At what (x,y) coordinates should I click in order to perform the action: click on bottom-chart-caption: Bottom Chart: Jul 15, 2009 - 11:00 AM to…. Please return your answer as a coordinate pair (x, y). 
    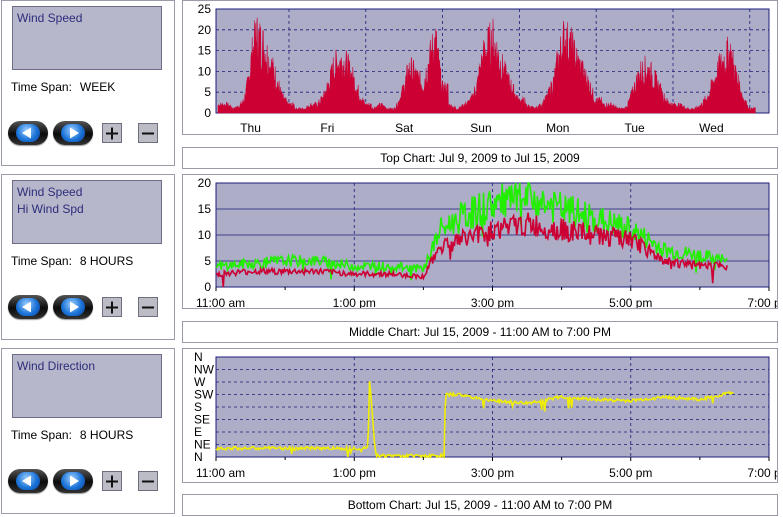
    Looking at the image, I should click on (480, 505).